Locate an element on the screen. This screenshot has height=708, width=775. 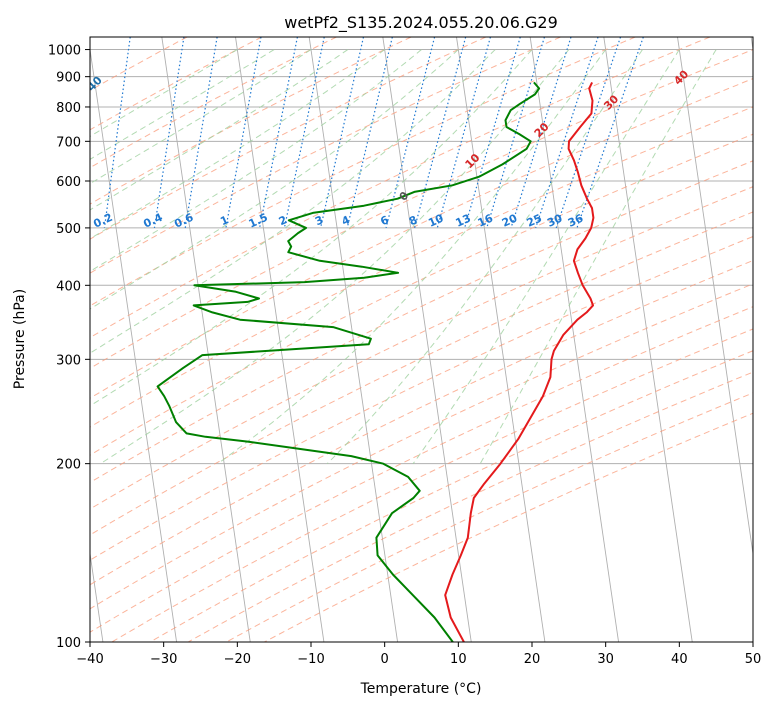
mixing-ratio-label: 4 is located at coordinates (346, 220).